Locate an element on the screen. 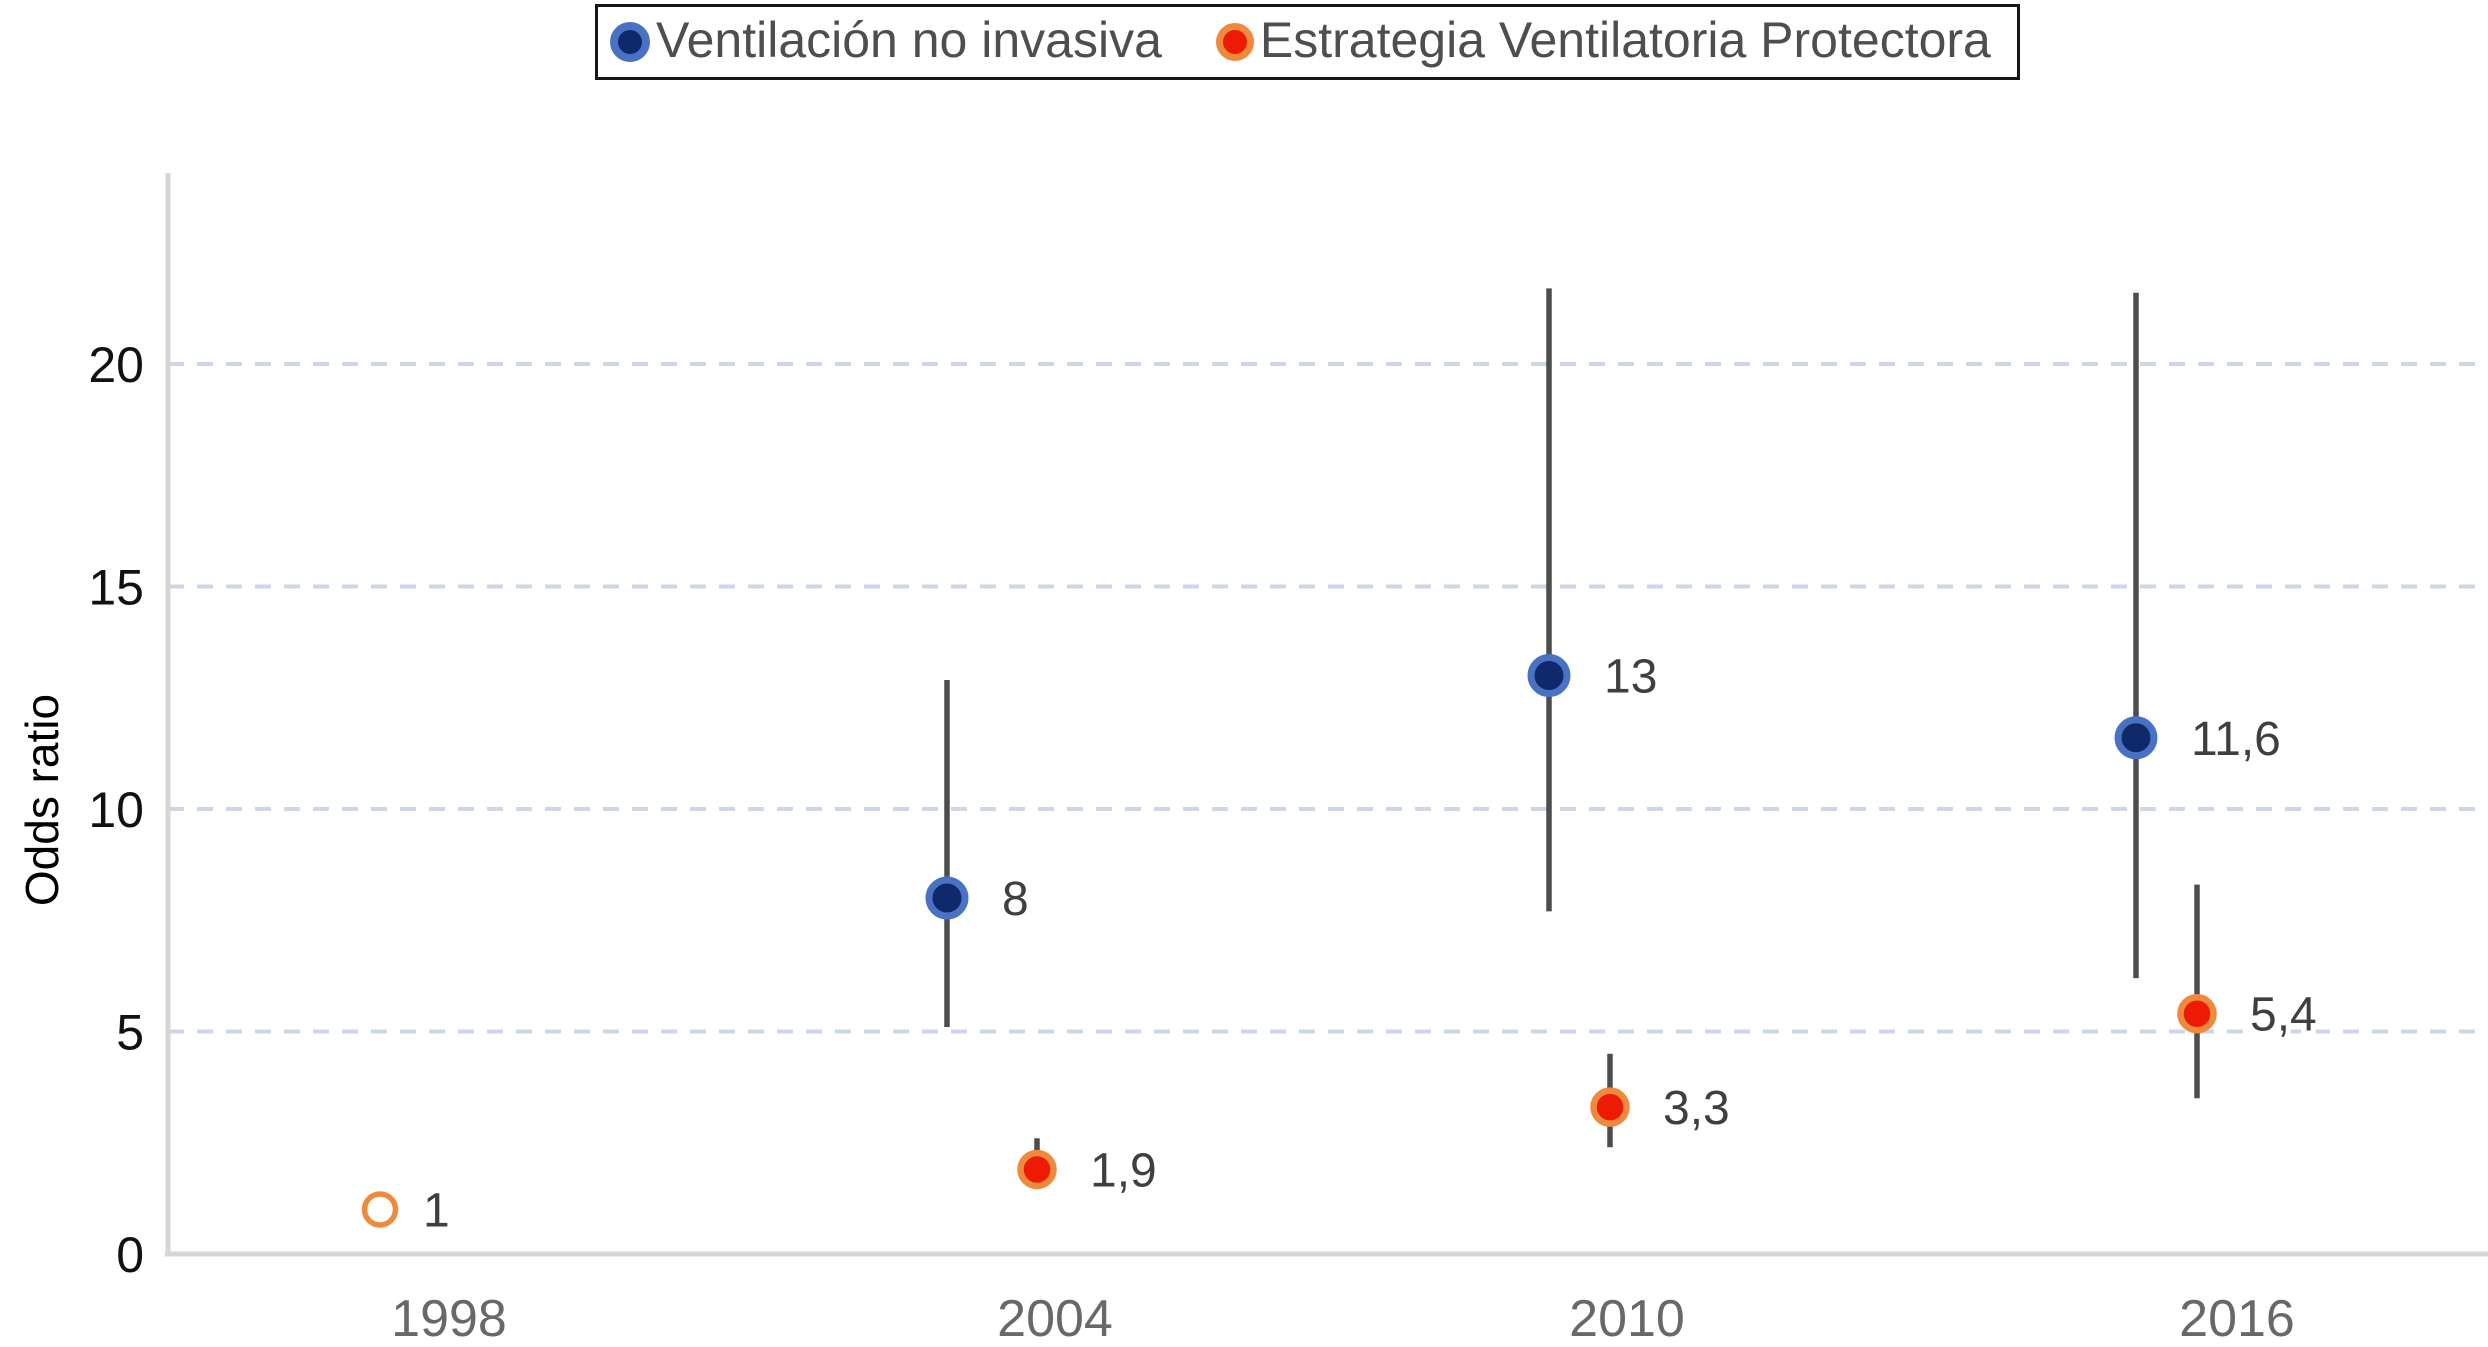 This screenshot has width=2488, height=1347. evp-series-marker-icon is located at coordinates (1234, 42).